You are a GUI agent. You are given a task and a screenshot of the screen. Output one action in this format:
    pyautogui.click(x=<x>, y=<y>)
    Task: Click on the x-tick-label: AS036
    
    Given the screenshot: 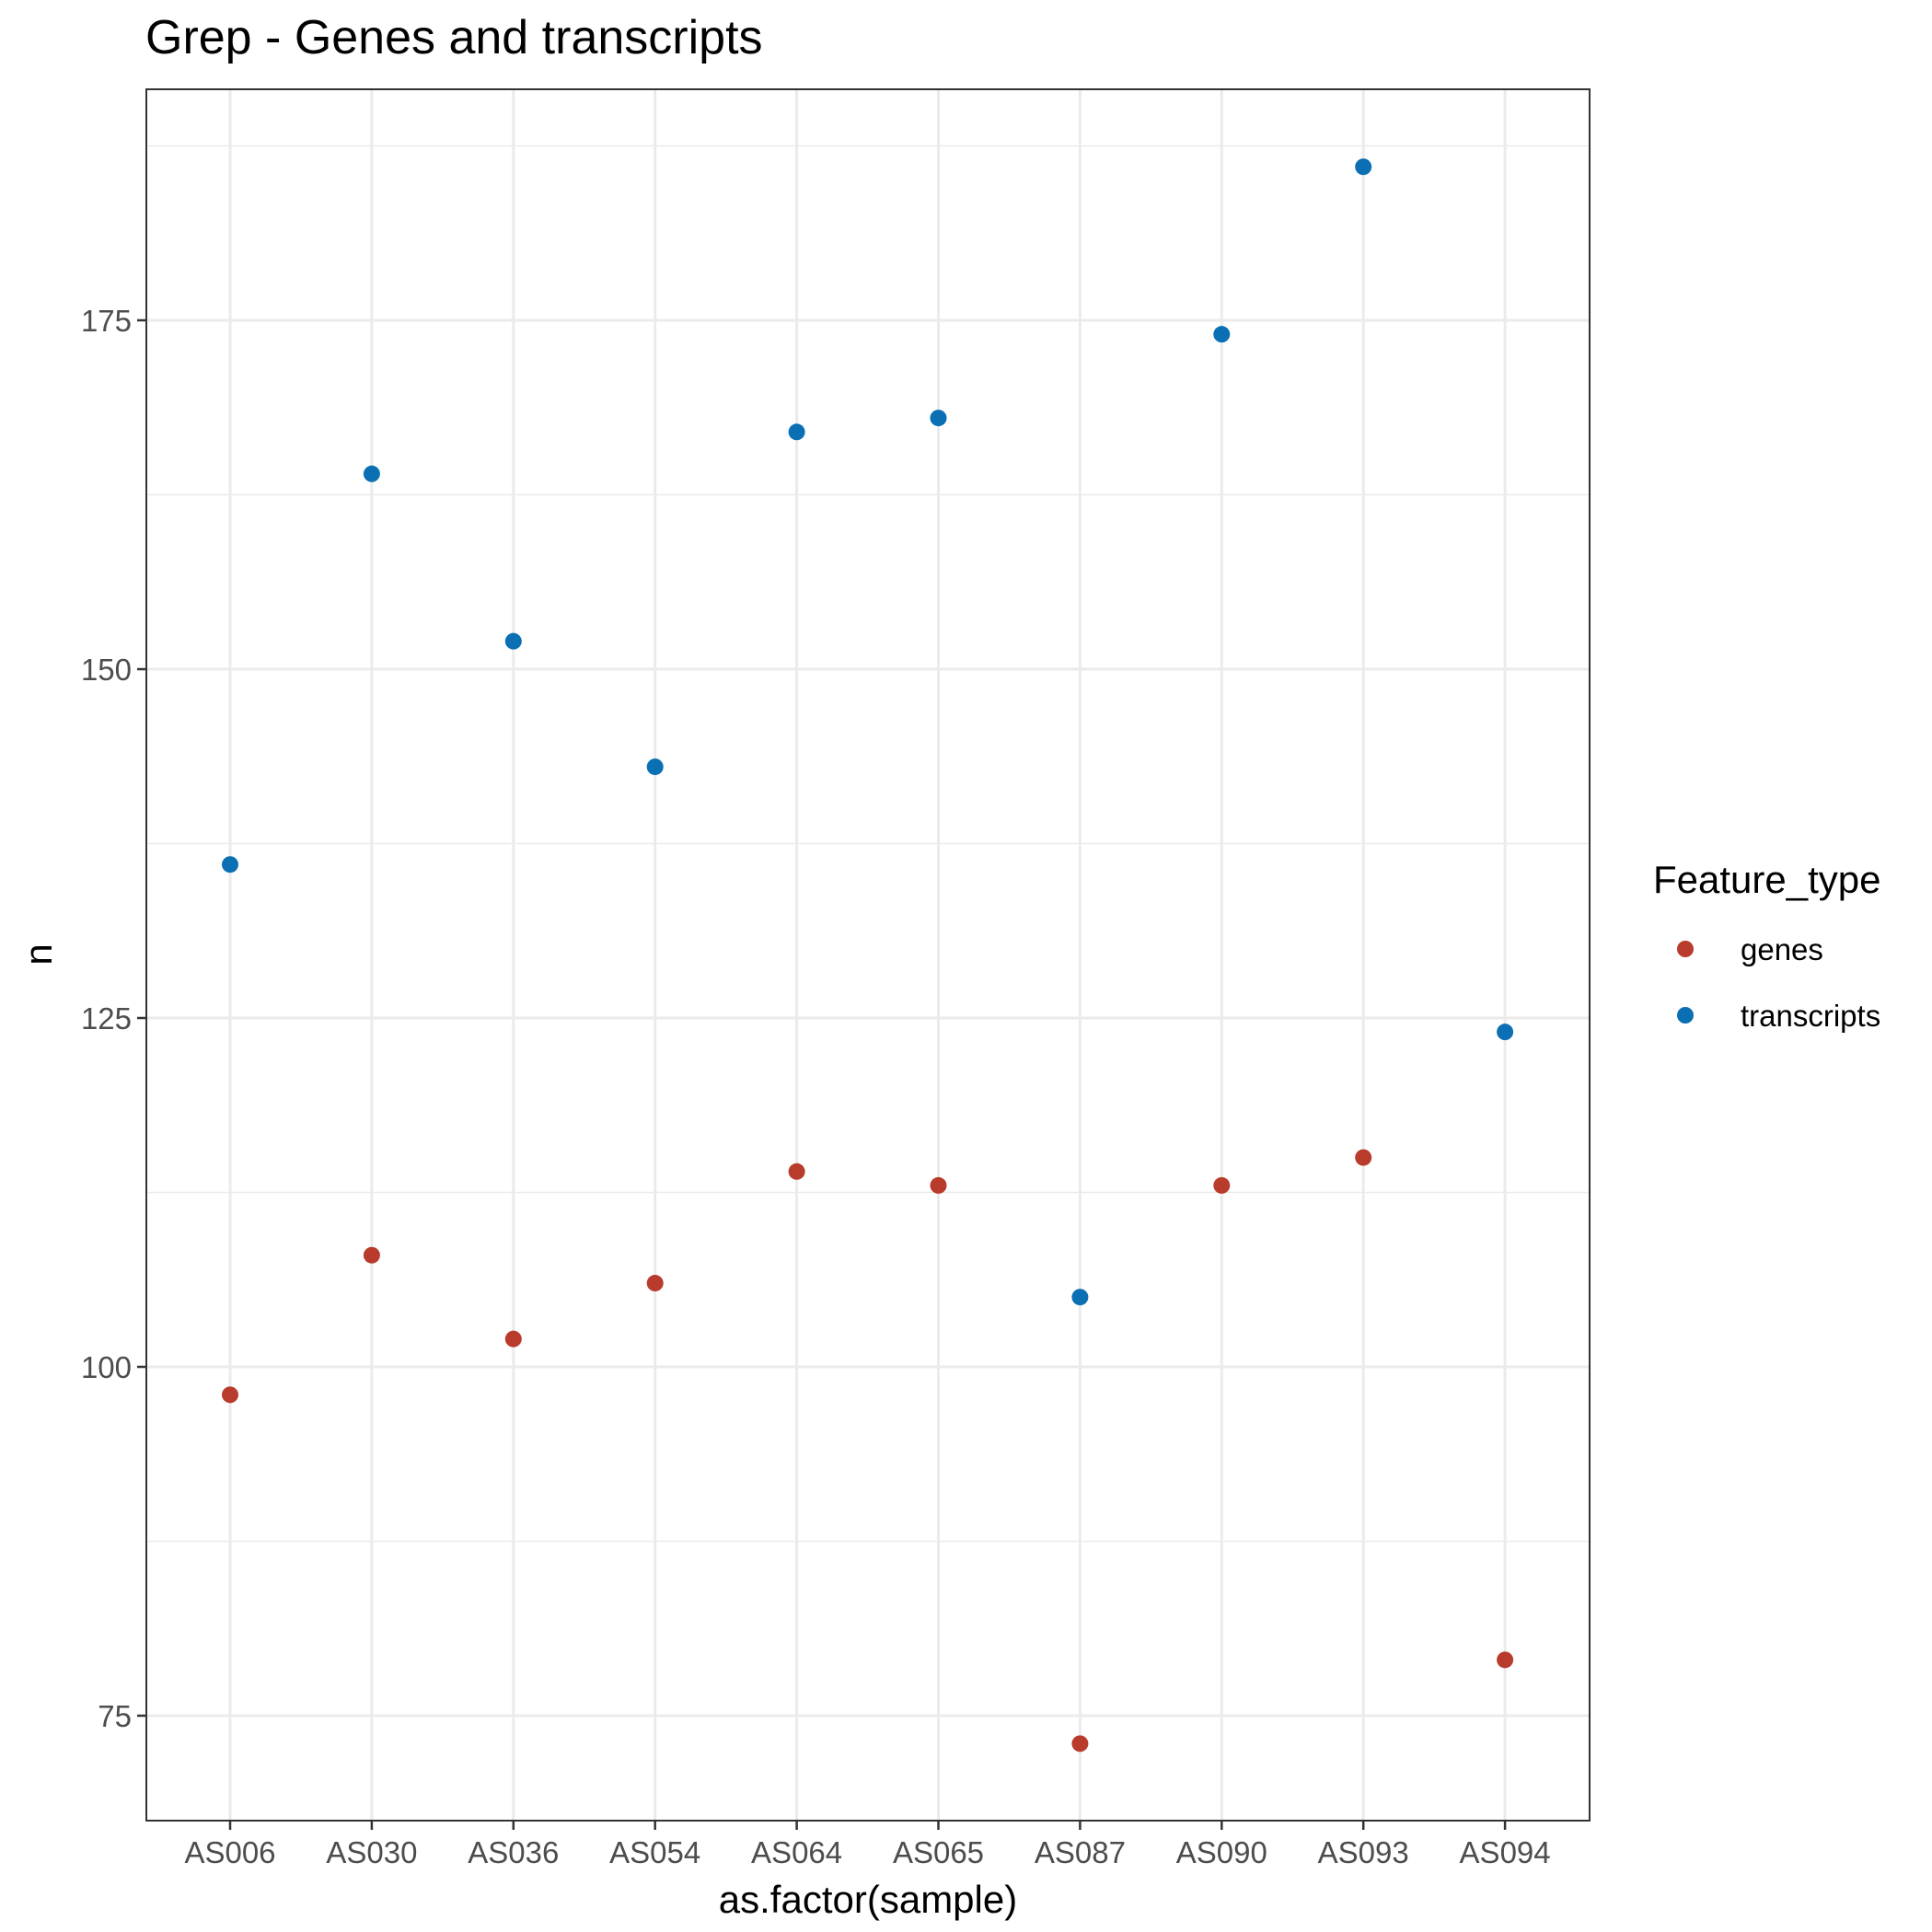 What is the action you would take?
    pyautogui.click(x=514, y=1852)
    